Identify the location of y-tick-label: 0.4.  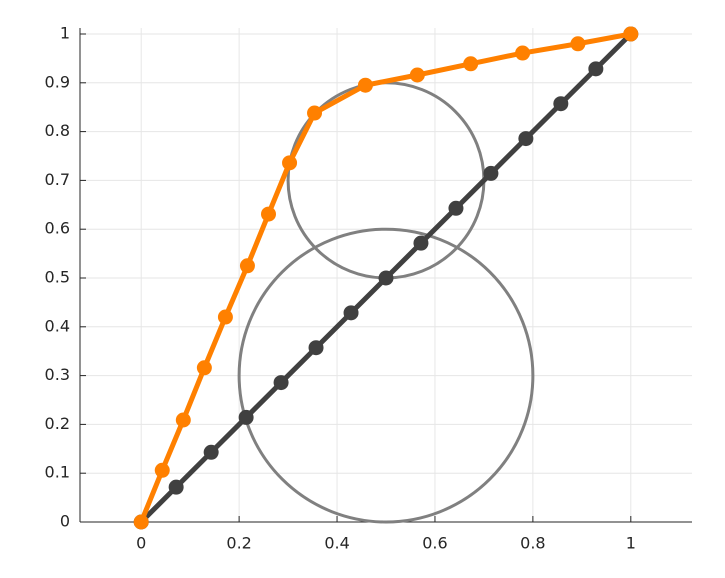
(57, 325).